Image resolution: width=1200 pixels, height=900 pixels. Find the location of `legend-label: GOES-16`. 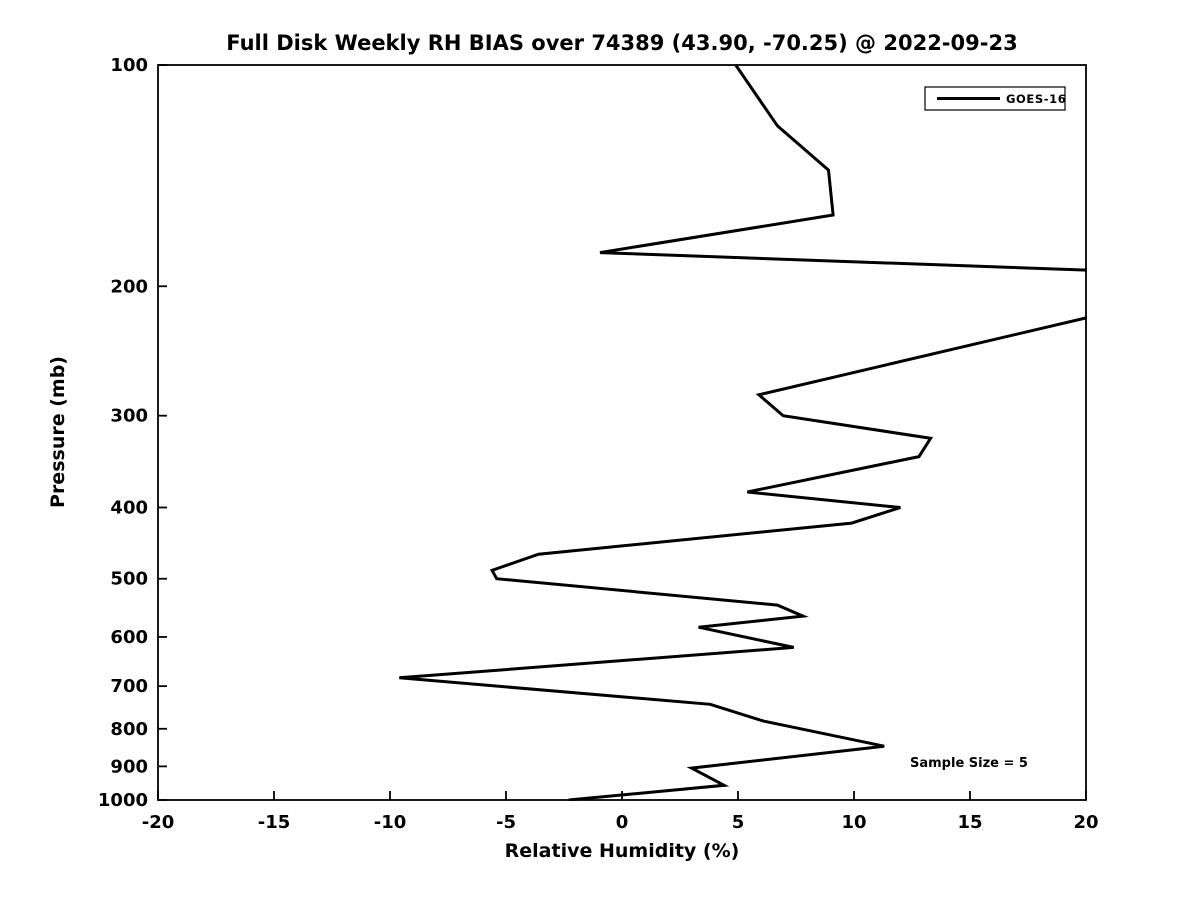

legend-label: GOES-16 is located at coordinates (1036, 99).